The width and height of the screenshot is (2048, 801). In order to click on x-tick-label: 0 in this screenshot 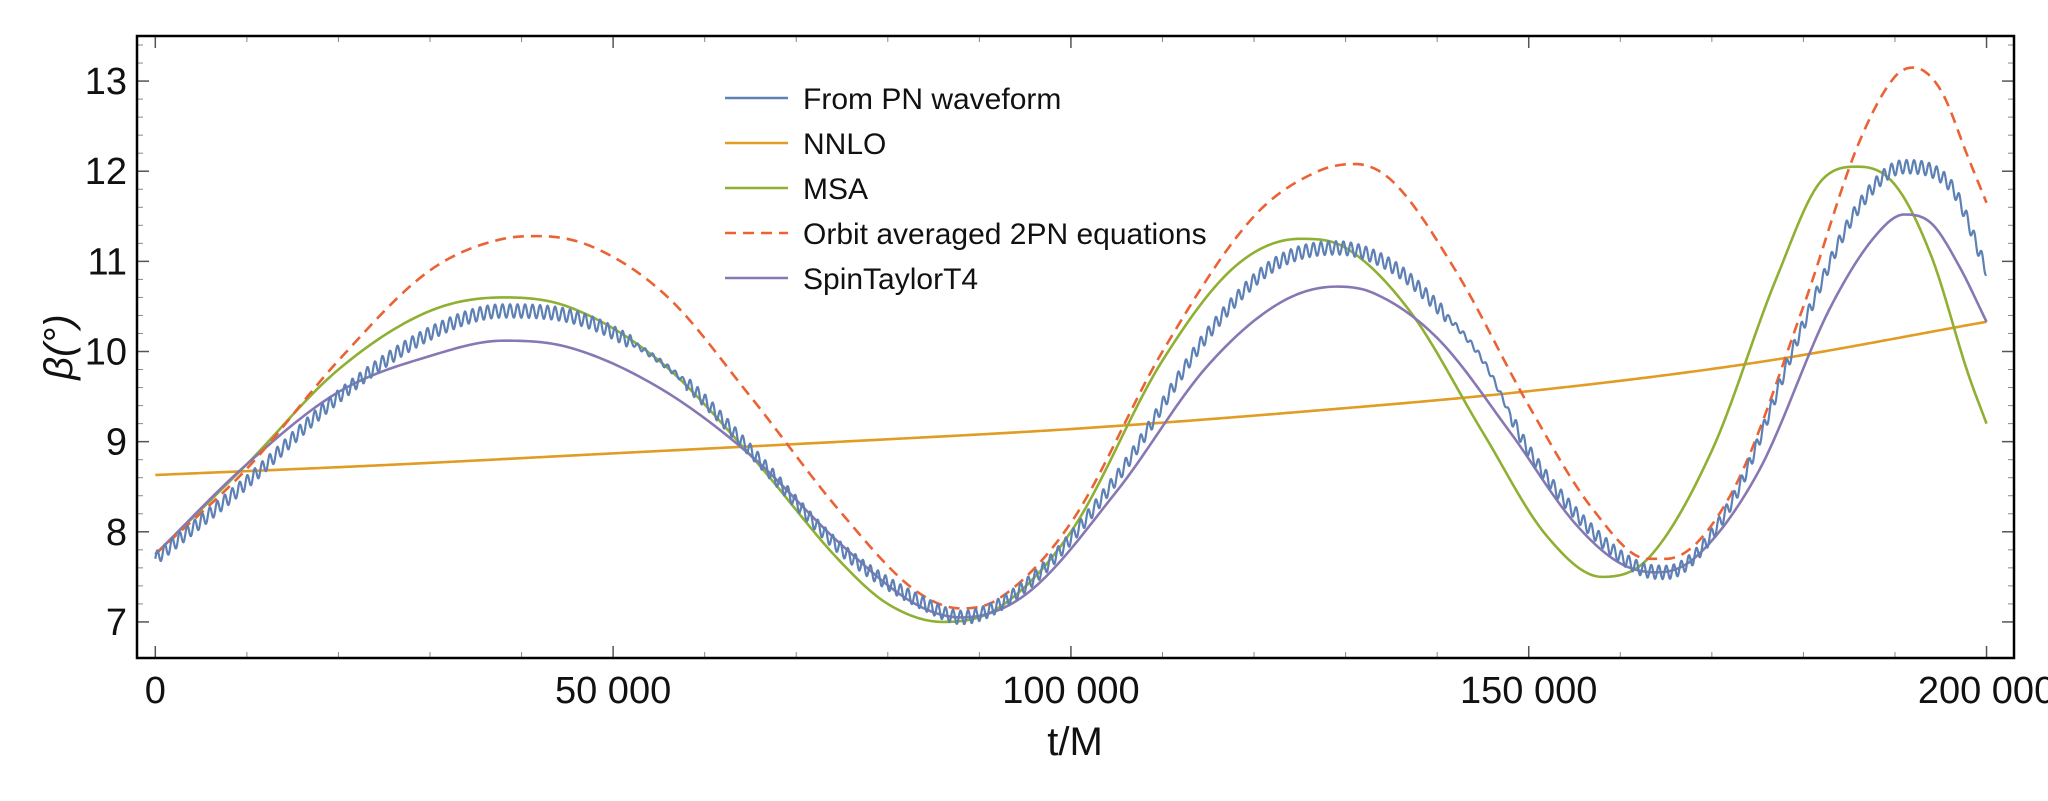, I will do `click(155, 691)`.